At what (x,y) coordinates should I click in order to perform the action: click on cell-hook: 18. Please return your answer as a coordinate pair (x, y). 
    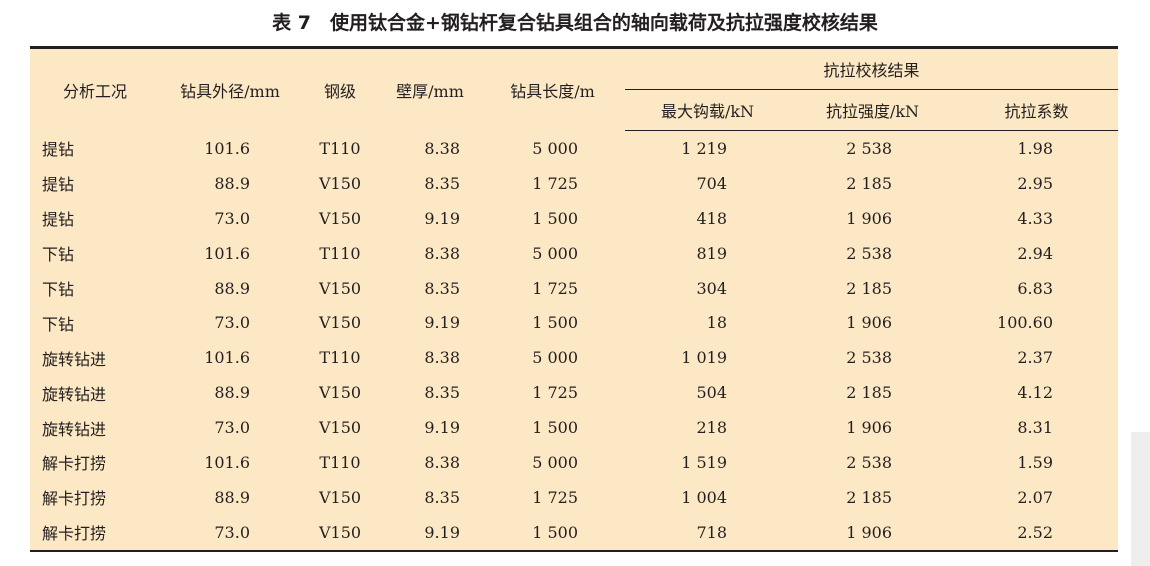
    Looking at the image, I should click on (716, 323).